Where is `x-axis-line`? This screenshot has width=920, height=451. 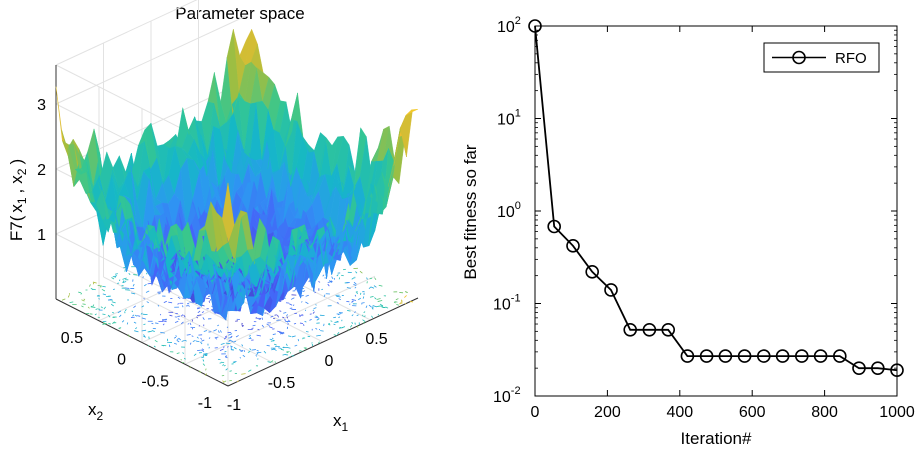
x-axis-line is located at coordinates (323, 342).